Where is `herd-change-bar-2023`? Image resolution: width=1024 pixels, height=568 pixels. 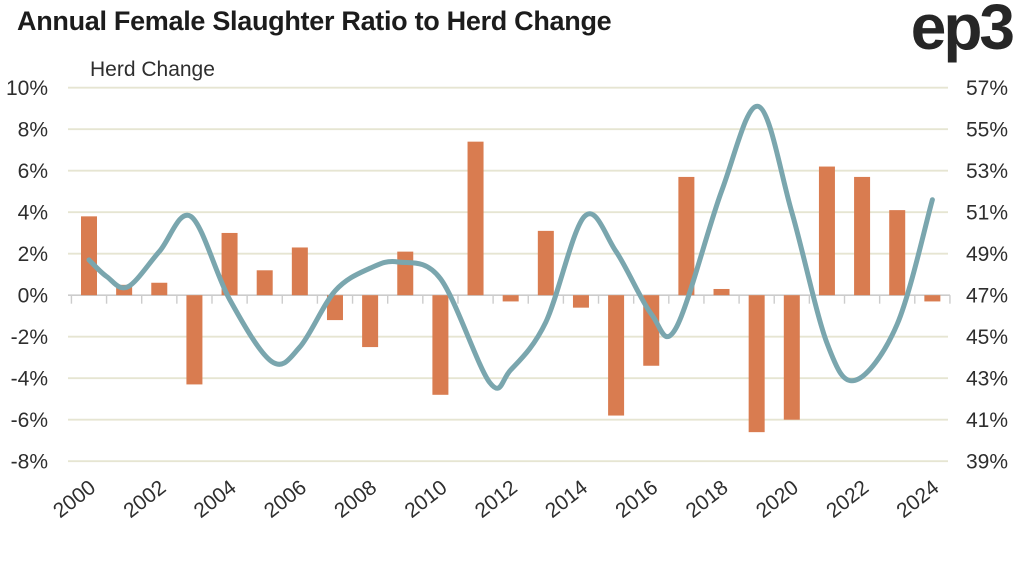 herd-change-bar-2023 is located at coordinates (897, 253).